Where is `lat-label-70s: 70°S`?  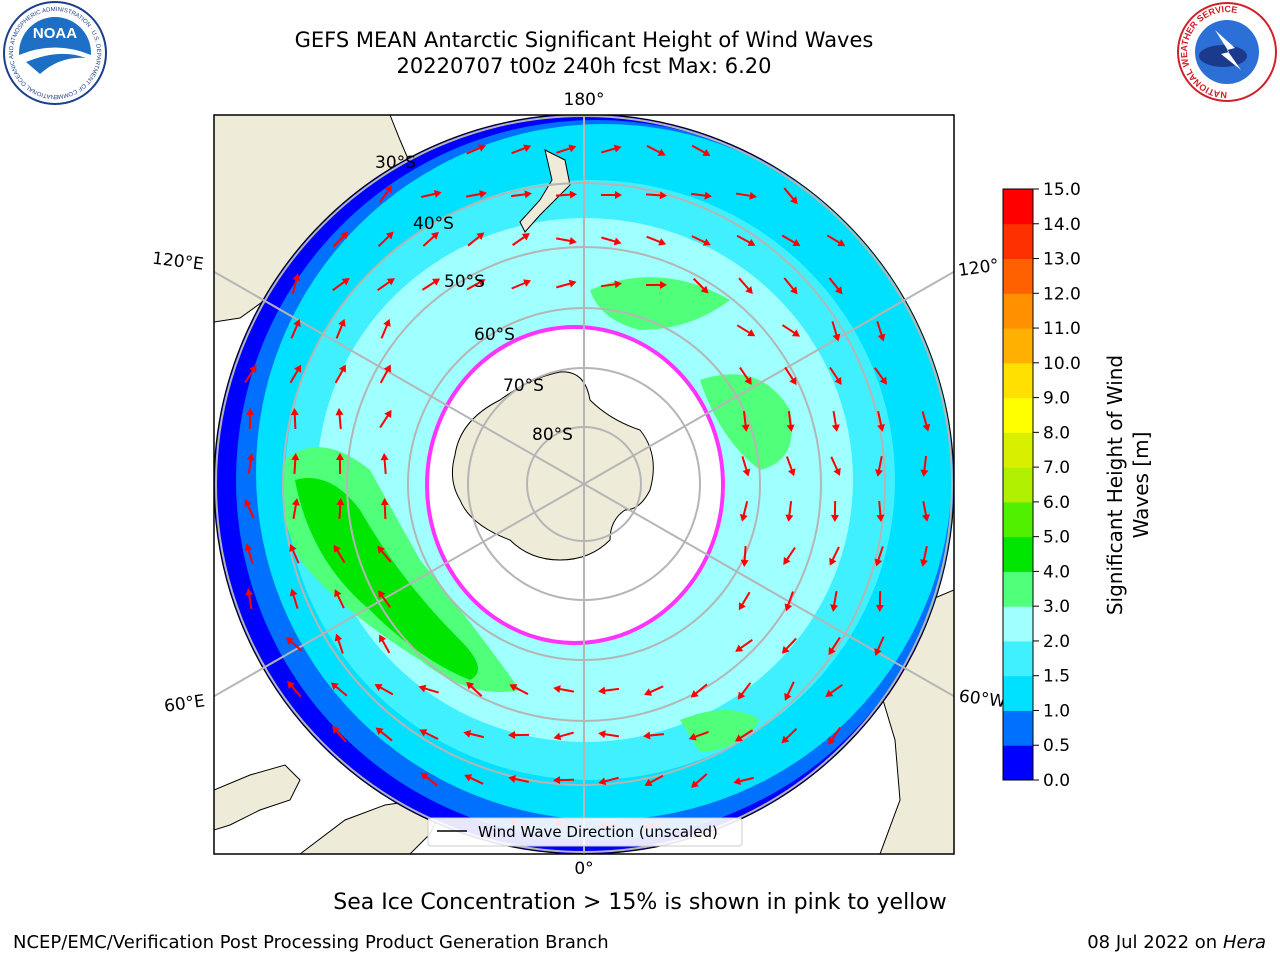 lat-label-70s: 70°S is located at coordinates (523, 386).